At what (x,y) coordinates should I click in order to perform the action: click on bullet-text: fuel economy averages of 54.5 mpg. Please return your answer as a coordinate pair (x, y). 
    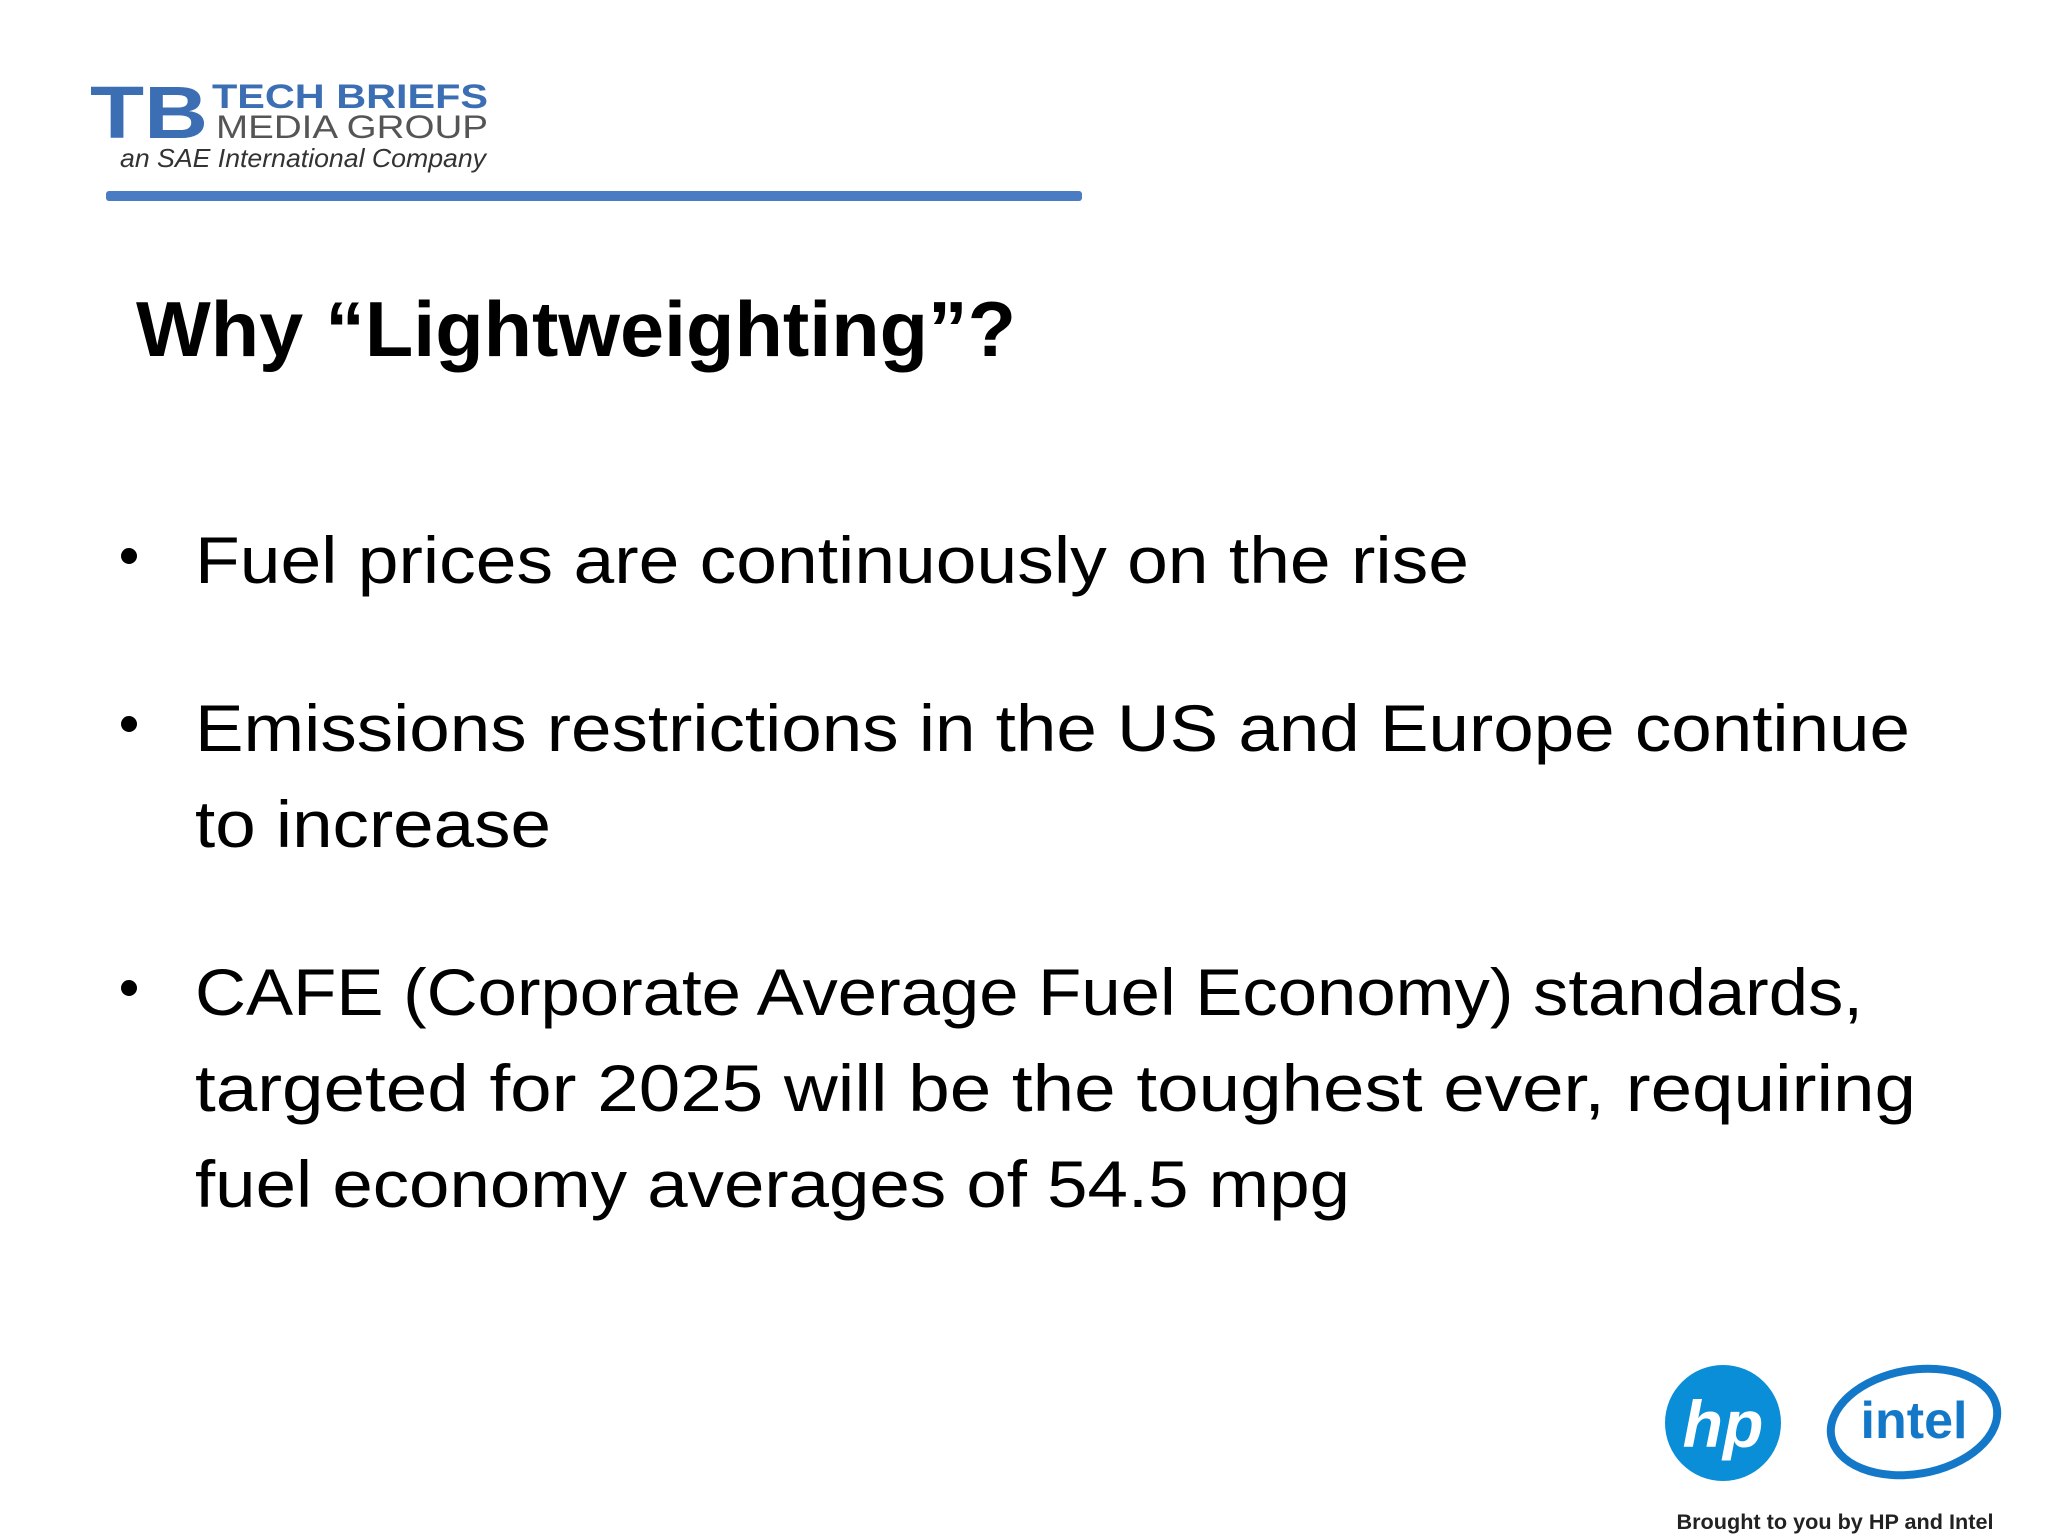
    Looking at the image, I should click on (772, 1184).